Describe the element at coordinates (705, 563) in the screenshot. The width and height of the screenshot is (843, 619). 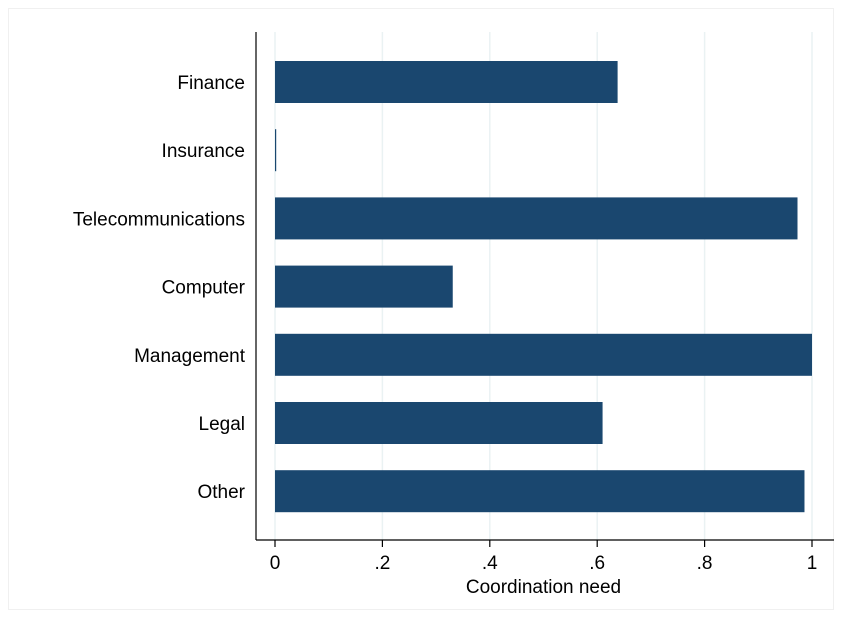
I see `x-tick-label: .8` at that location.